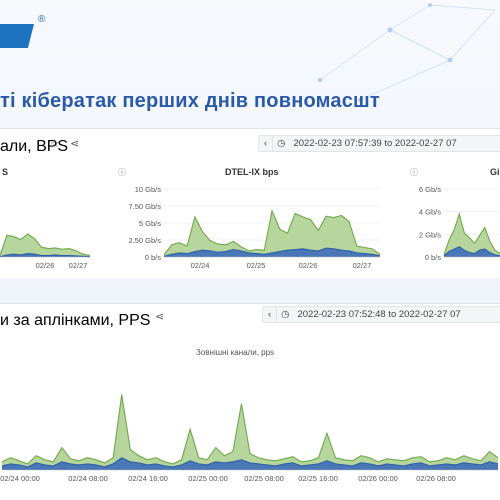  What do you see at coordinates (252, 172) in the screenshot?
I see `panel-b-title: DTEL-IX bps` at bounding box center [252, 172].